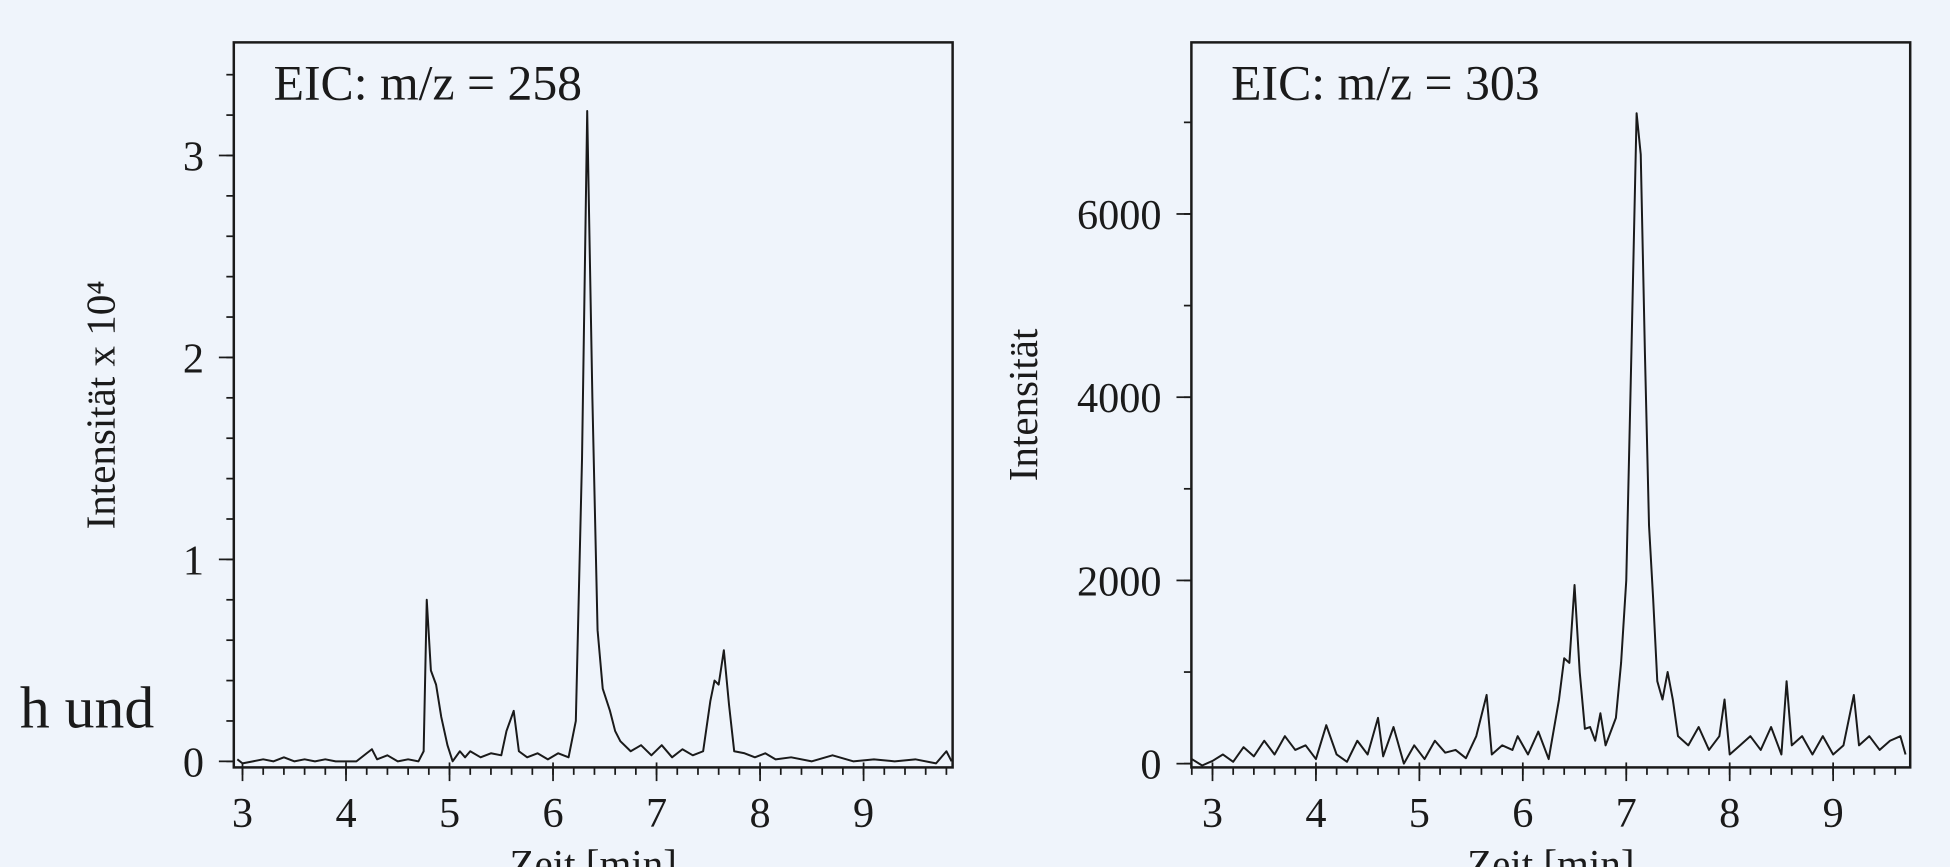 The width and height of the screenshot is (1950, 867). I want to click on y-tick-label: 3, so click(193, 156).